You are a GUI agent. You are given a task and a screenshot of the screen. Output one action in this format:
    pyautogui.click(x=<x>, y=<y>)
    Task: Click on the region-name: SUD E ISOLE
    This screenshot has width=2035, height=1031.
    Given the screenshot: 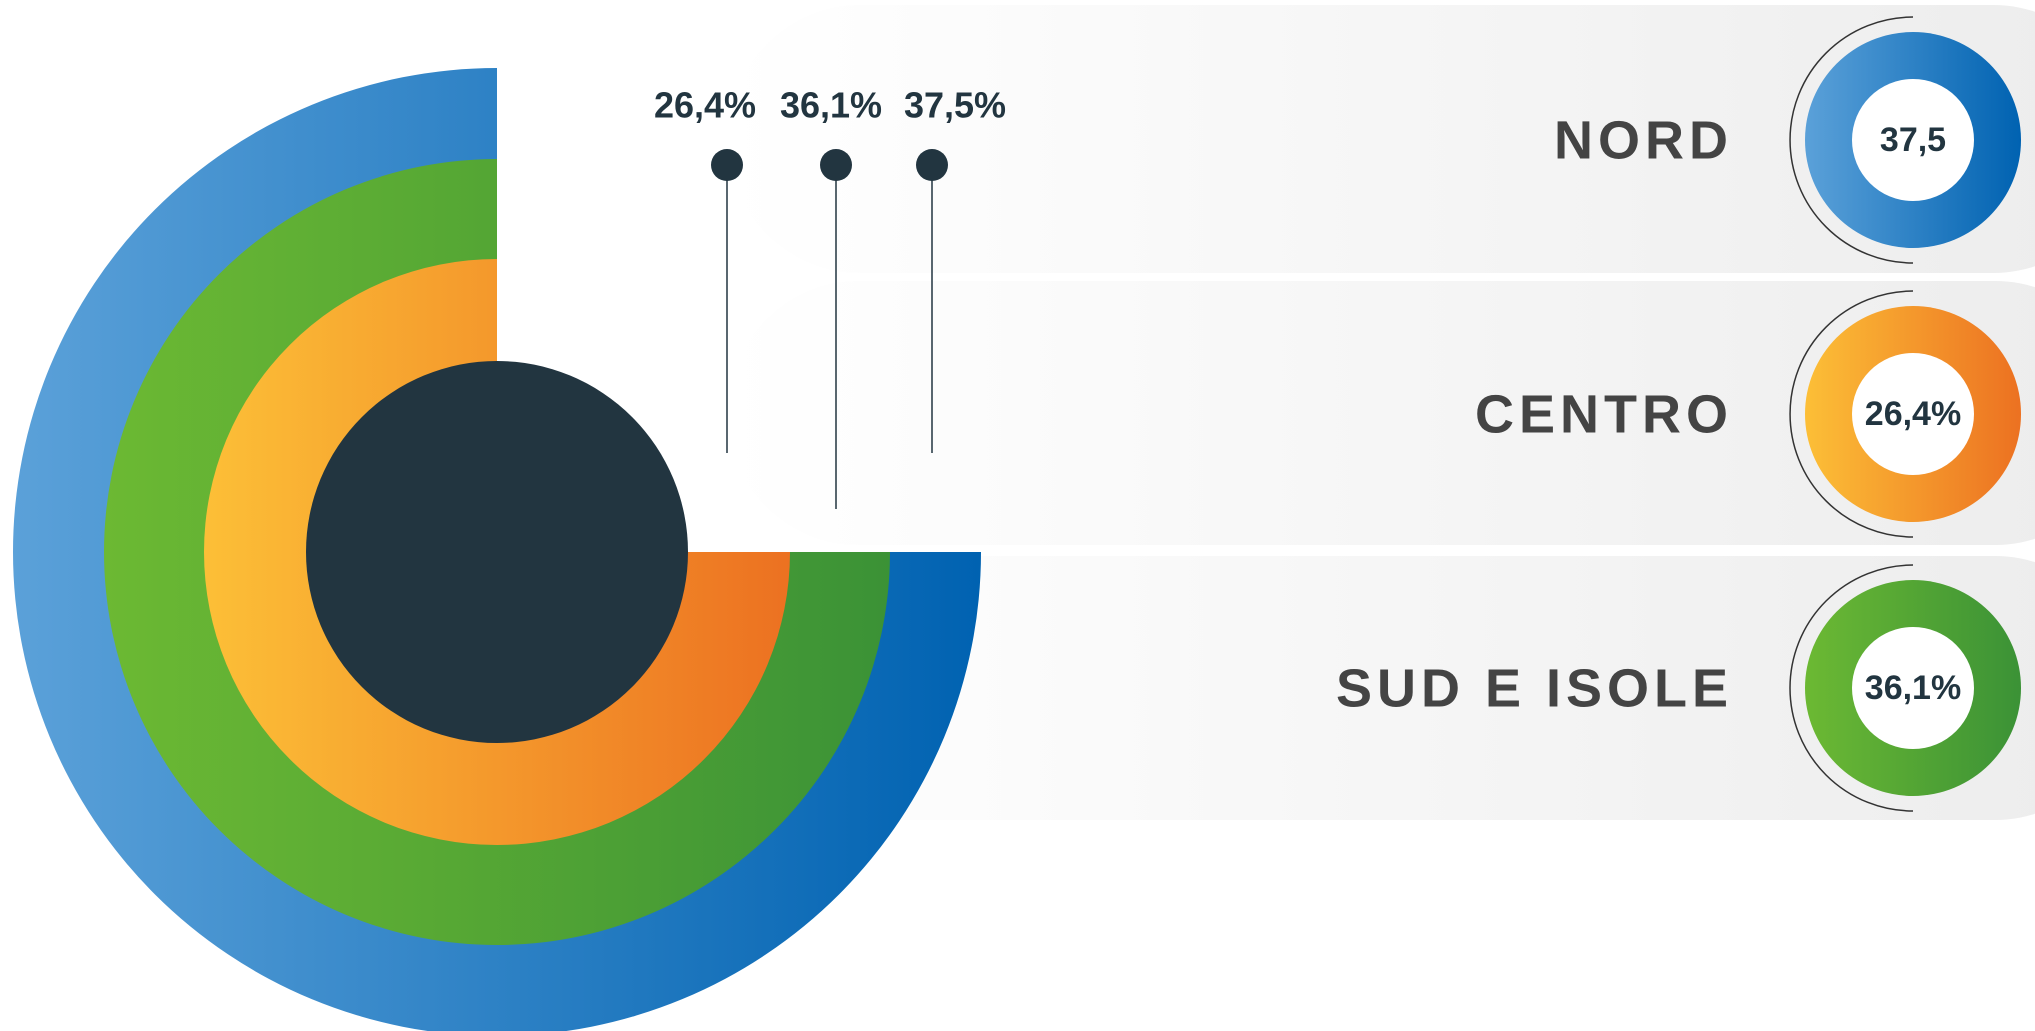 What is the action you would take?
    pyautogui.click(x=1534, y=688)
    